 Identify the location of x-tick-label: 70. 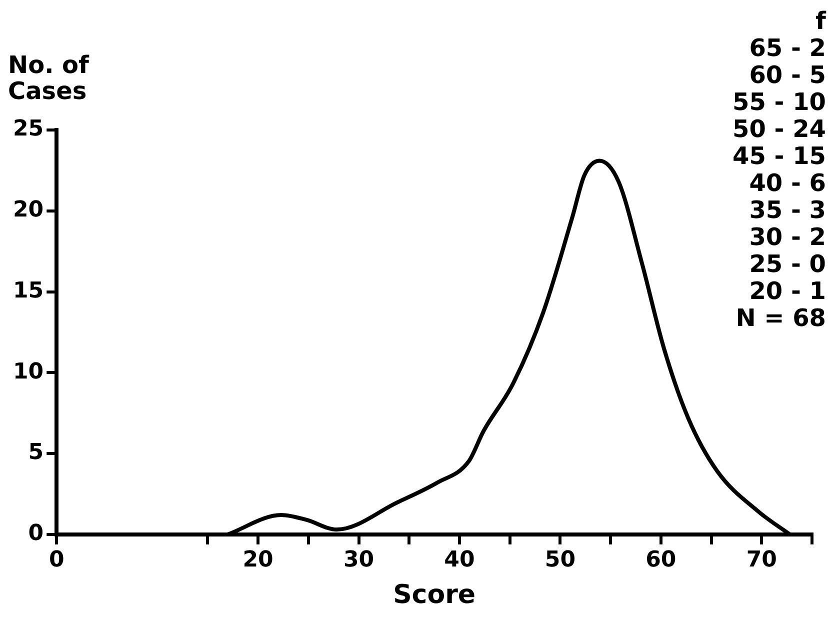
(761, 559).